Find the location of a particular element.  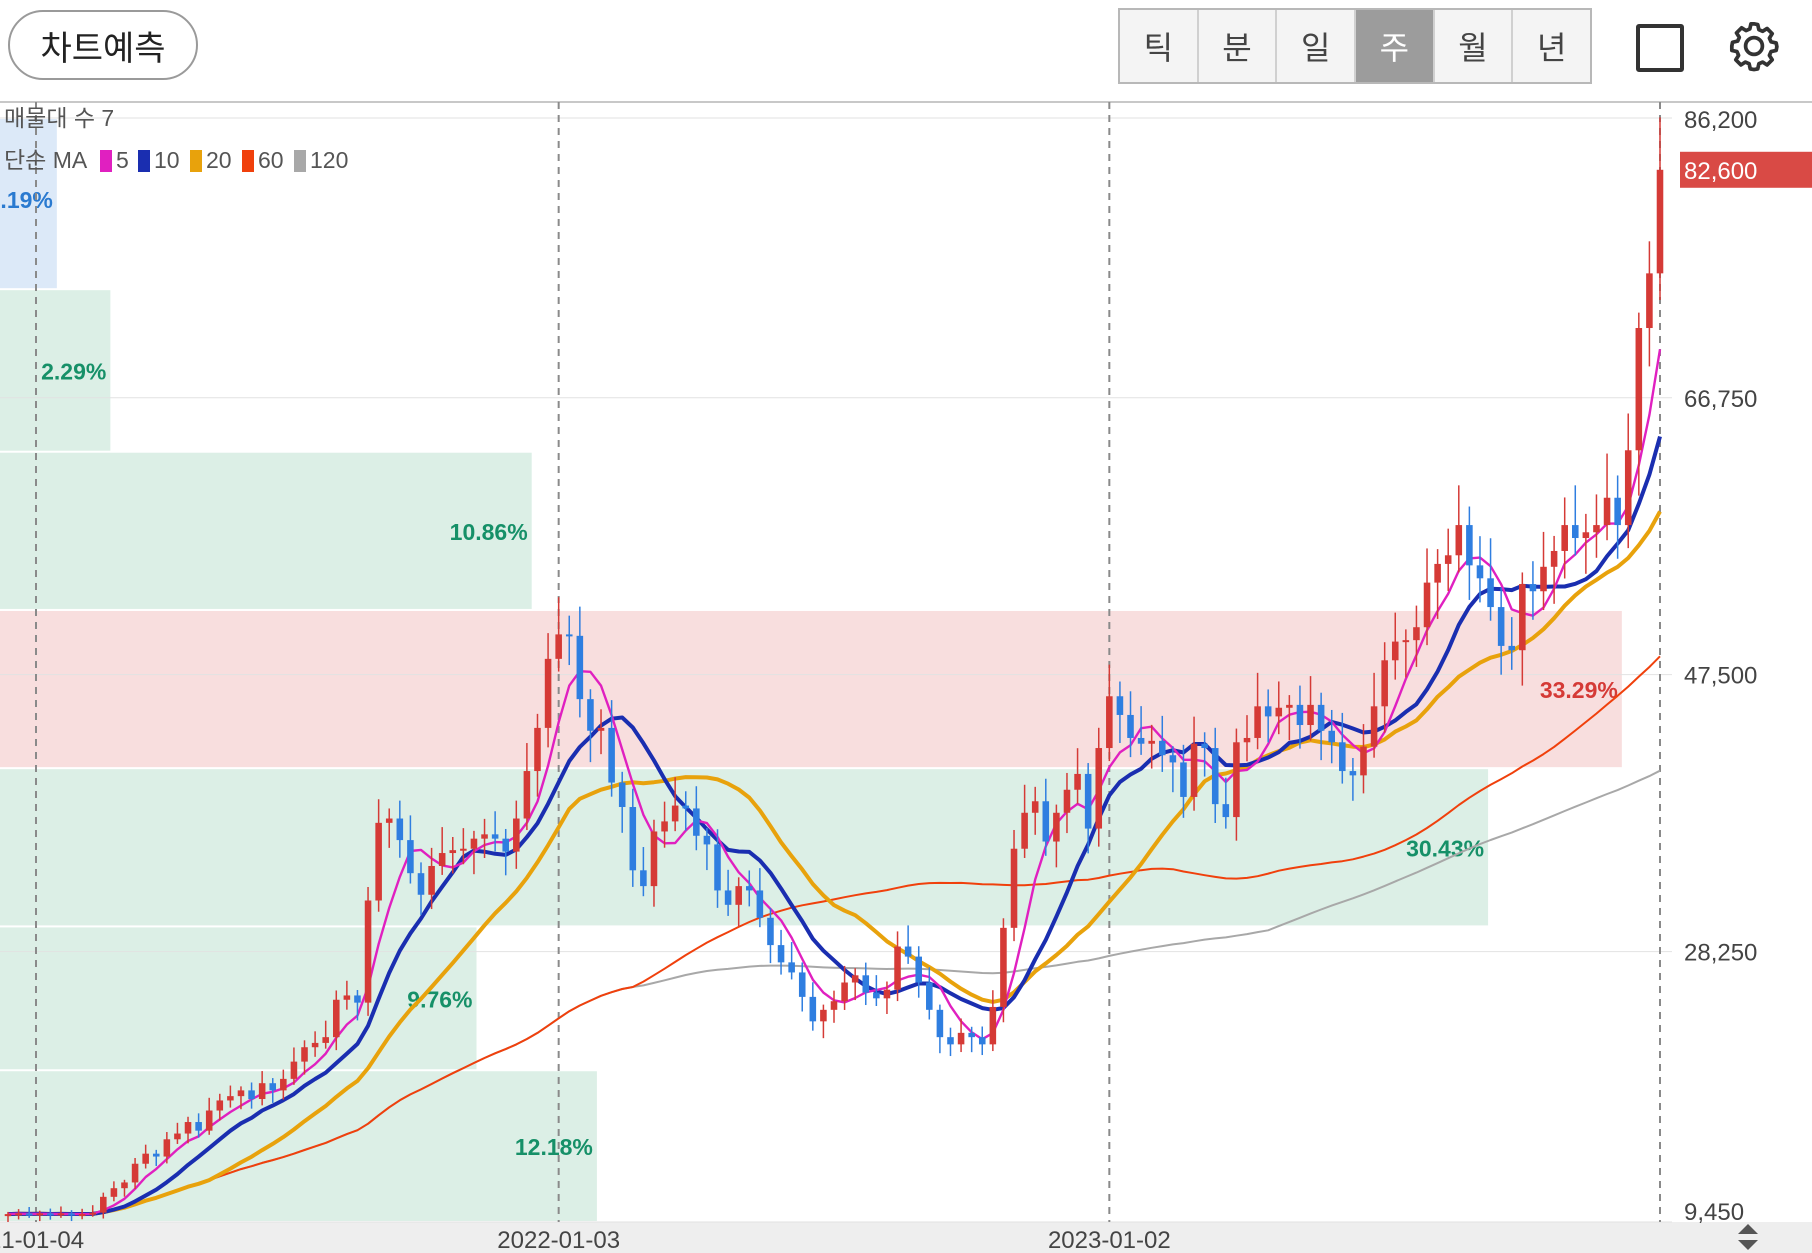

x-axis-strip is located at coordinates (906, 1237).